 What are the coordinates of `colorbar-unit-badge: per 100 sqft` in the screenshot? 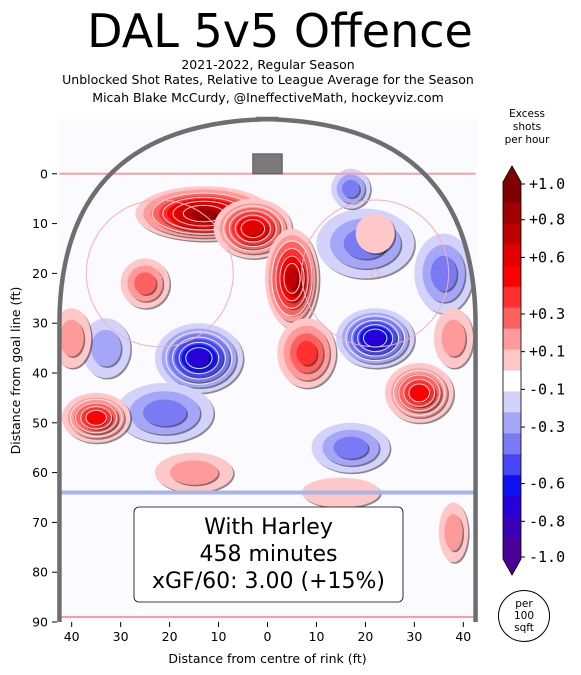 It's located at (524, 616).